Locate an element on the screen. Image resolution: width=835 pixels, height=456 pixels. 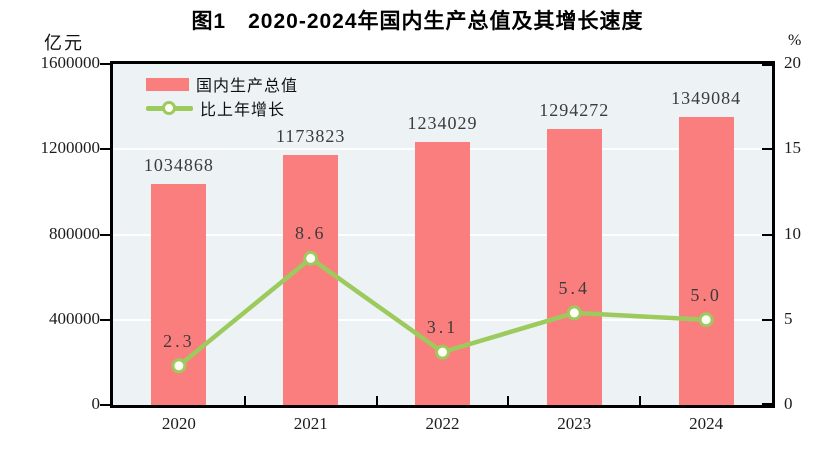
bar-value-label: 1349084 is located at coordinates (706, 98).